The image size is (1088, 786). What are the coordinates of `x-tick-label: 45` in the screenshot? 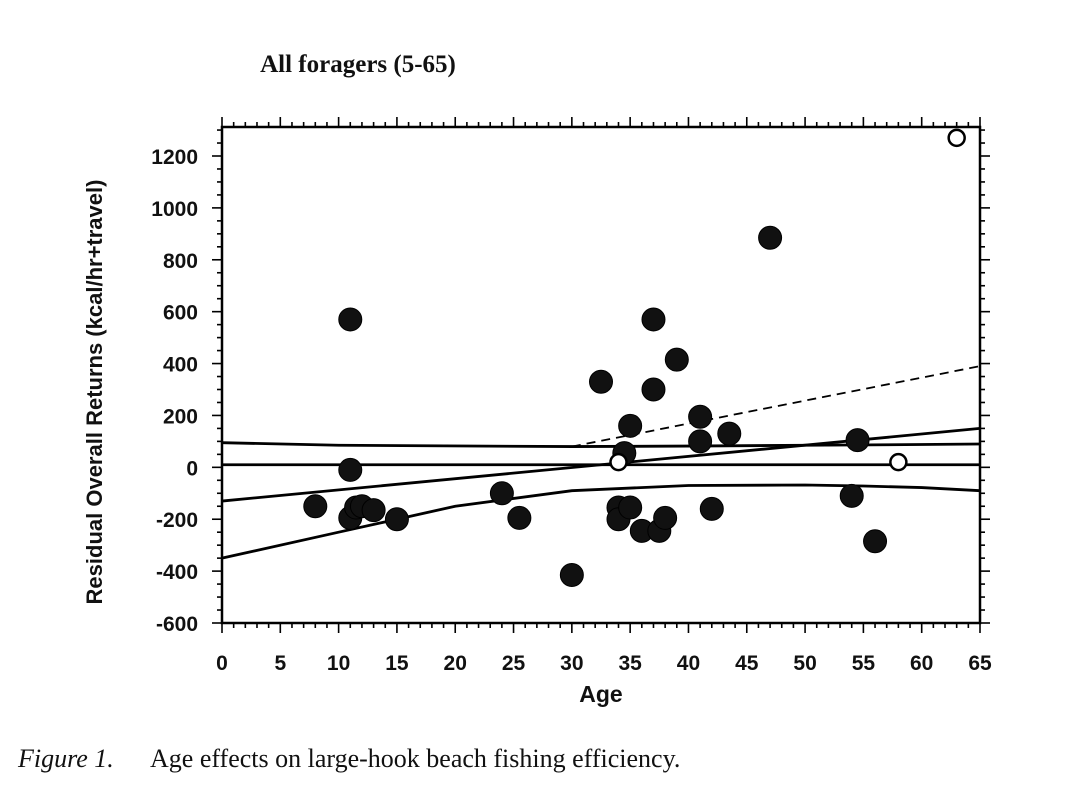 It's located at (747, 663).